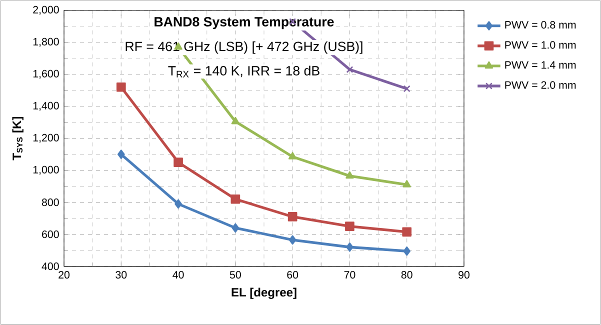  What do you see at coordinates (46, 106) in the screenshot?
I see `y-tick-label: 1,400` at bounding box center [46, 106].